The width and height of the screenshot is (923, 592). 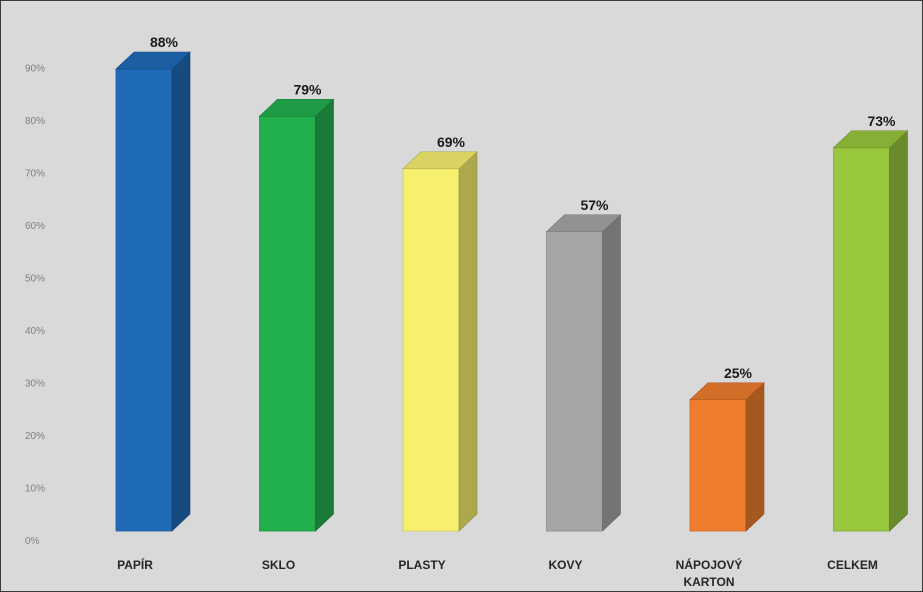 What do you see at coordinates (35, 69) in the screenshot?
I see `y-tick-label: 90%` at bounding box center [35, 69].